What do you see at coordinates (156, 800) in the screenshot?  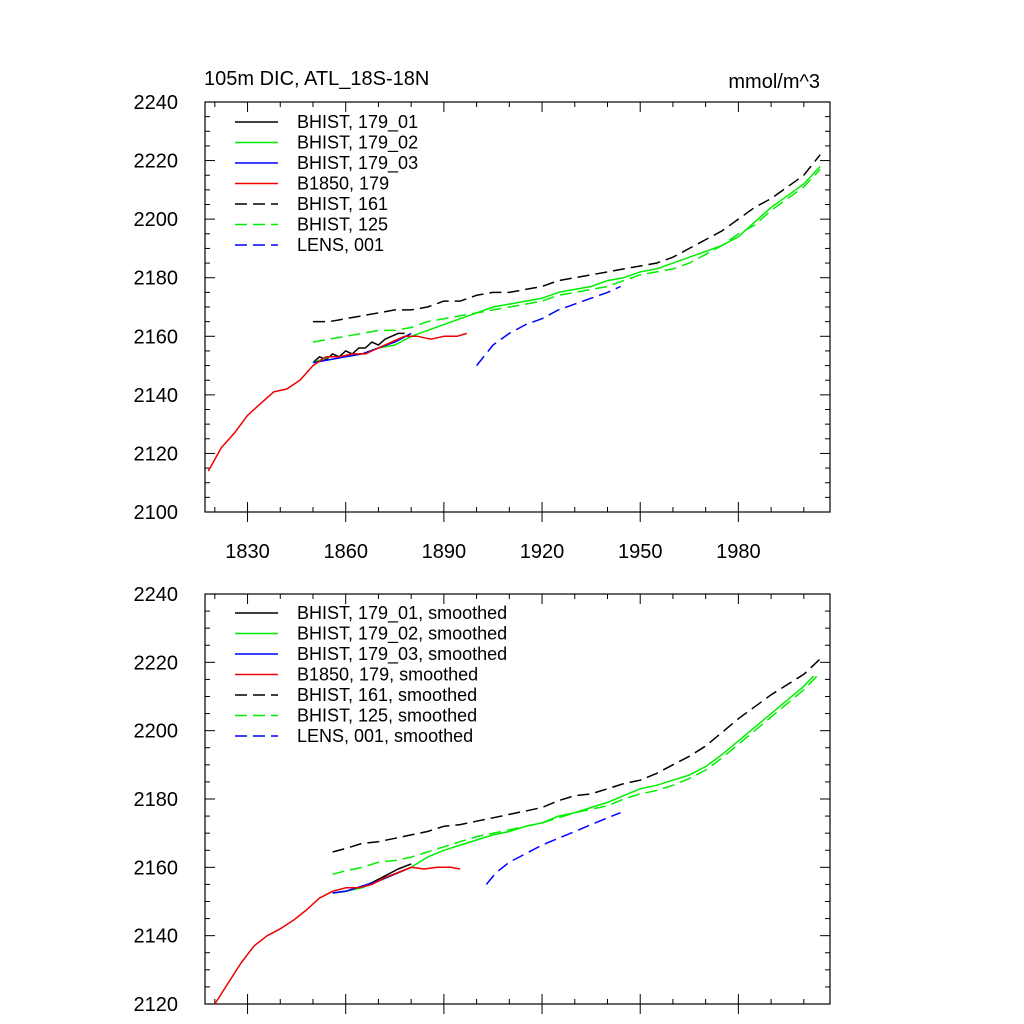 I see `bottom-y-tick-label: 2180` at bounding box center [156, 800].